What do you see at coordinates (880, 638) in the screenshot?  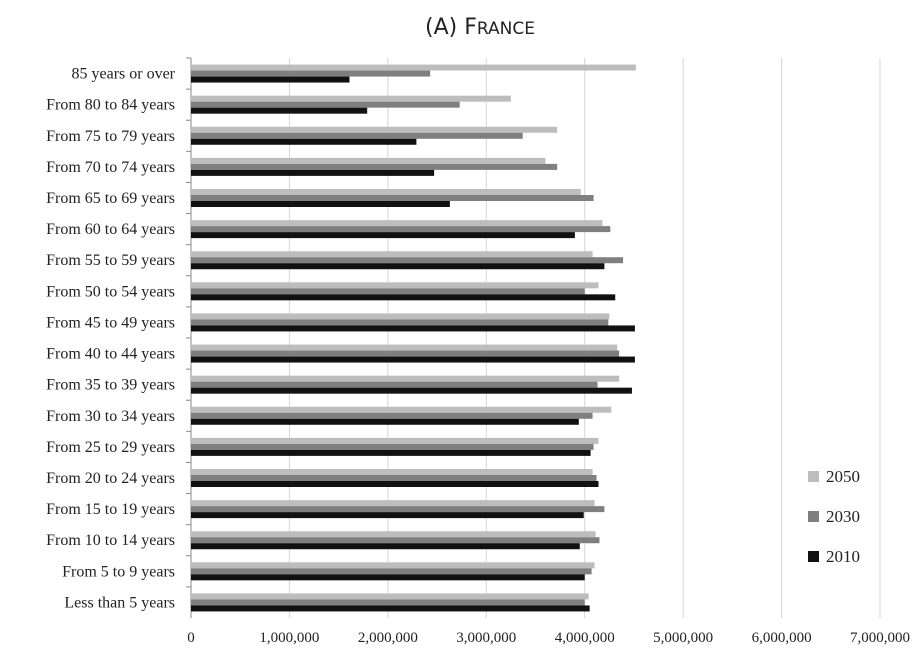 I see `x-tick-label-7000000: 7,000,000` at bounding box center [880, 638].